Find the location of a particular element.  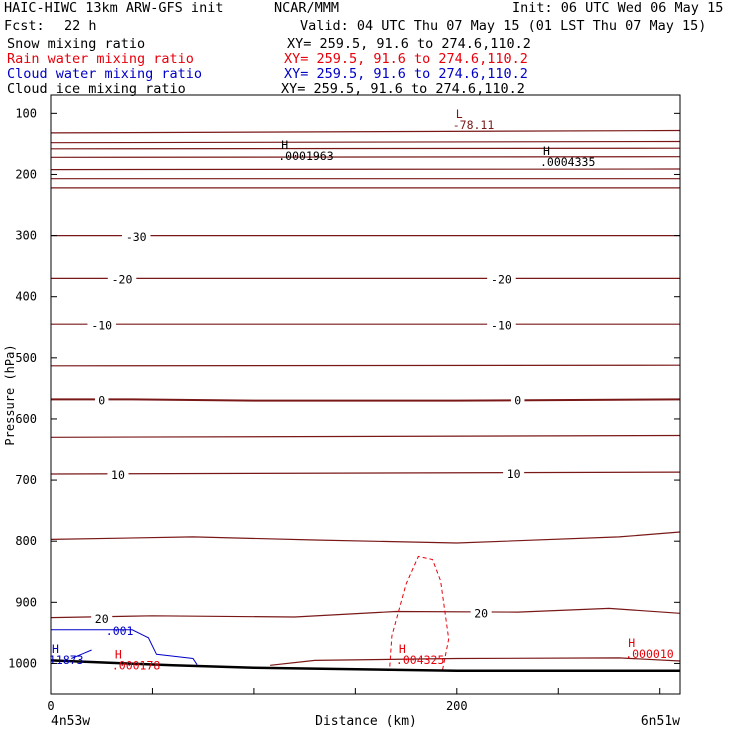

extremum-value: 11873 is located at coordinates (66, 660).